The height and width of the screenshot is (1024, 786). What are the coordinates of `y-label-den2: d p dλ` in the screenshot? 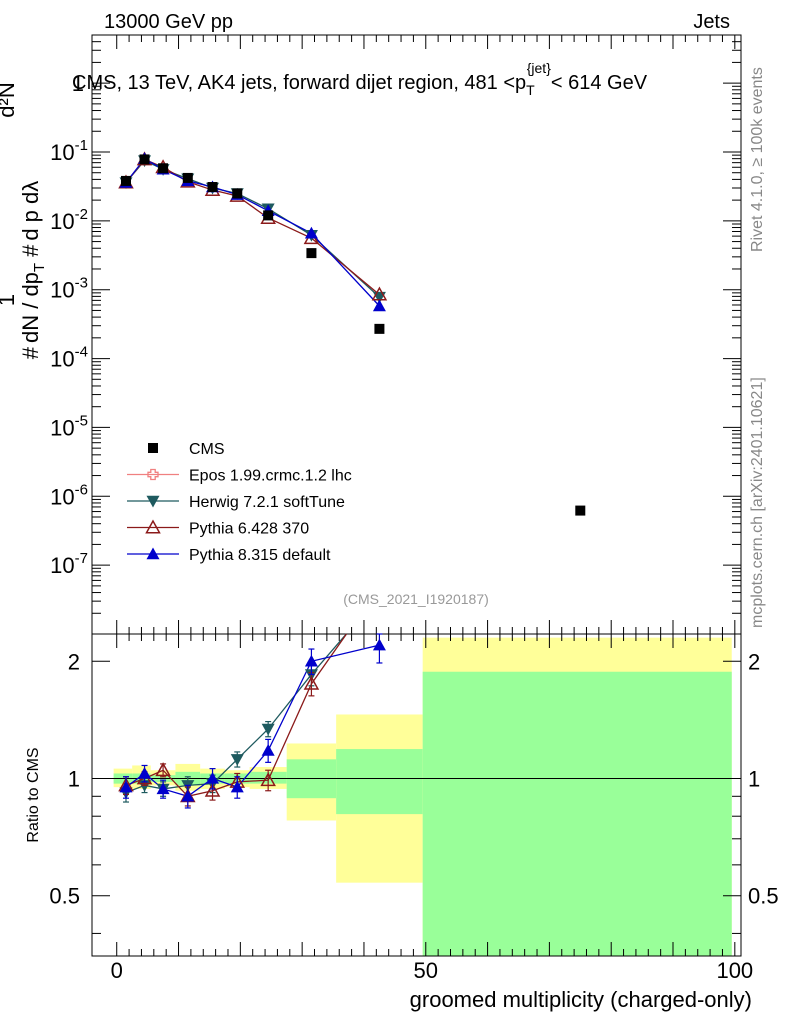 It's located at (30, 211).